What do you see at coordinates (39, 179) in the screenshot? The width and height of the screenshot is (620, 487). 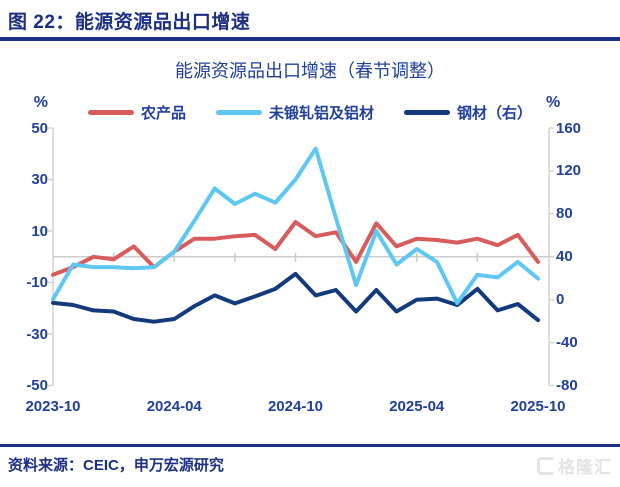 I see `left-axis-label: 30` at bounding box center [39, 179].